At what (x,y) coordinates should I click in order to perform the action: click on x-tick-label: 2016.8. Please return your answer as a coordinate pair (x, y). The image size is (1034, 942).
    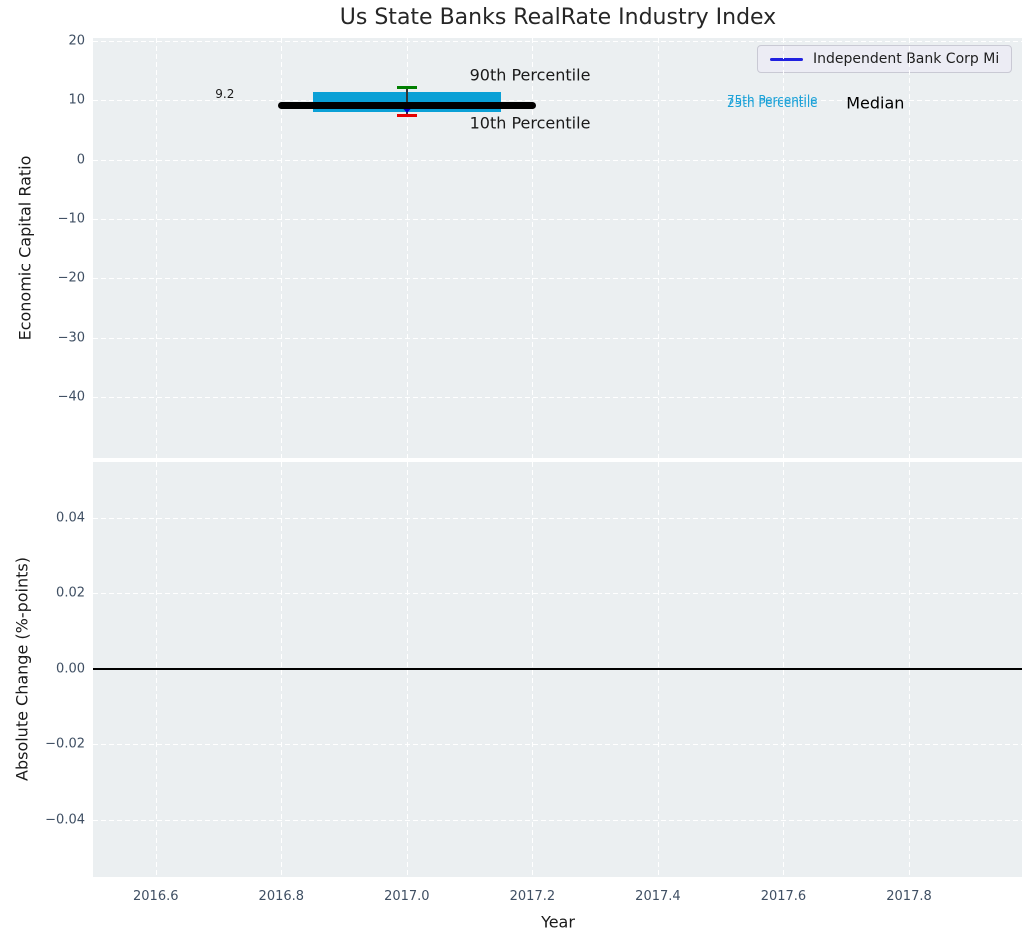
    Looking at the image, I should click on (281, 896).